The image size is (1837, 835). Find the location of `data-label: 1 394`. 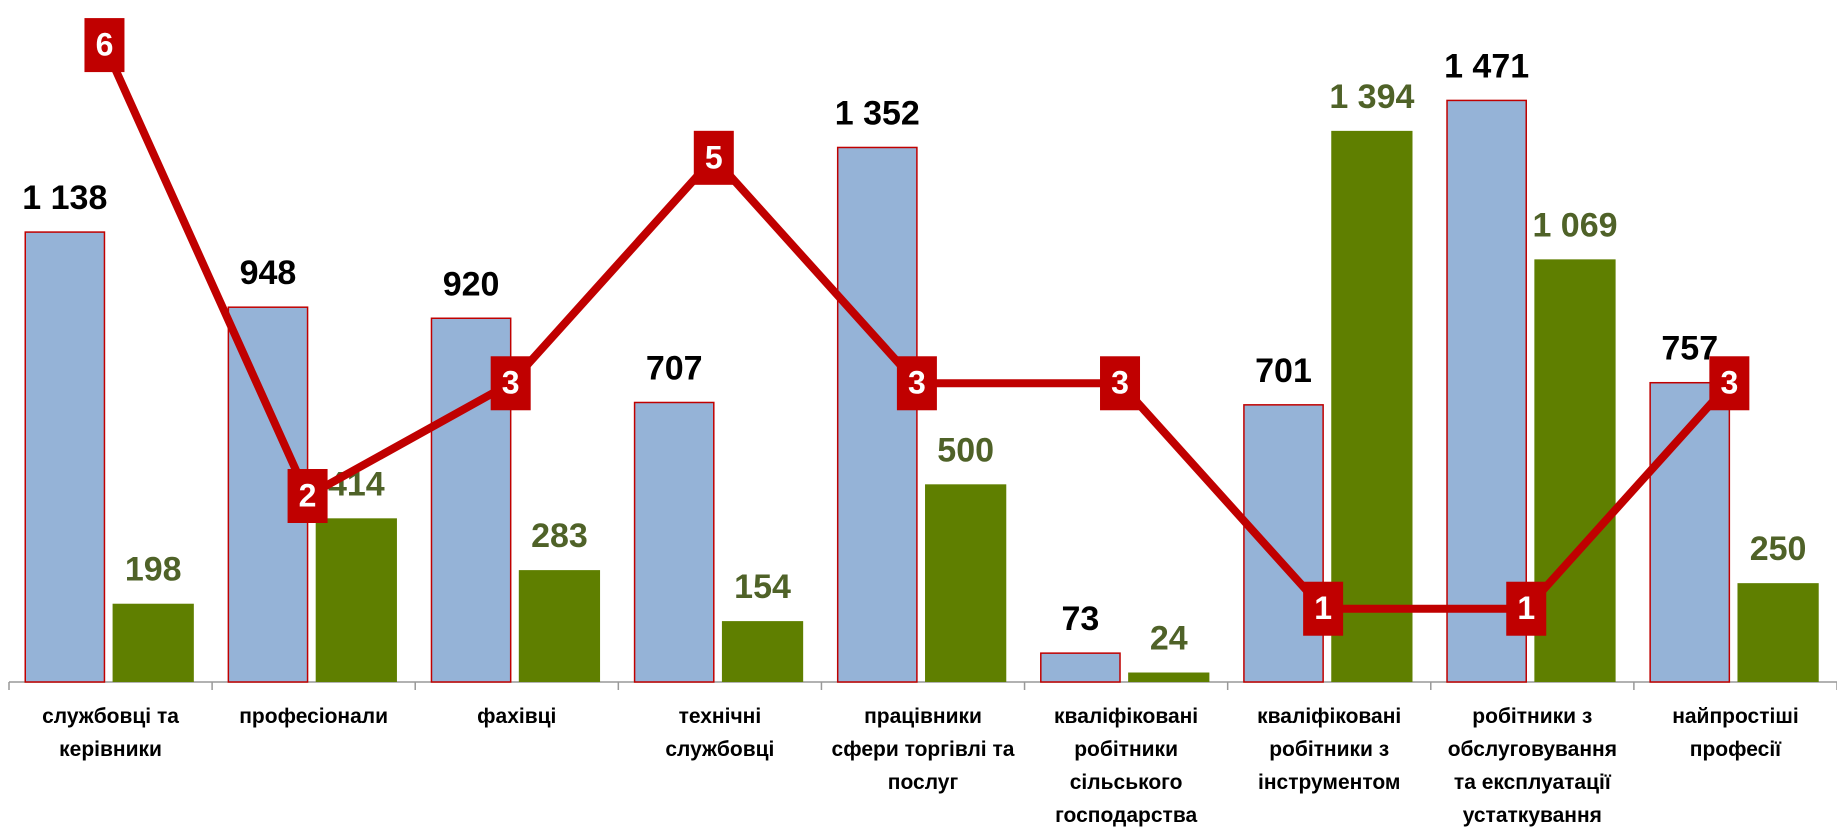

data-label: 1 394 is located at coordinates (1371, 97).